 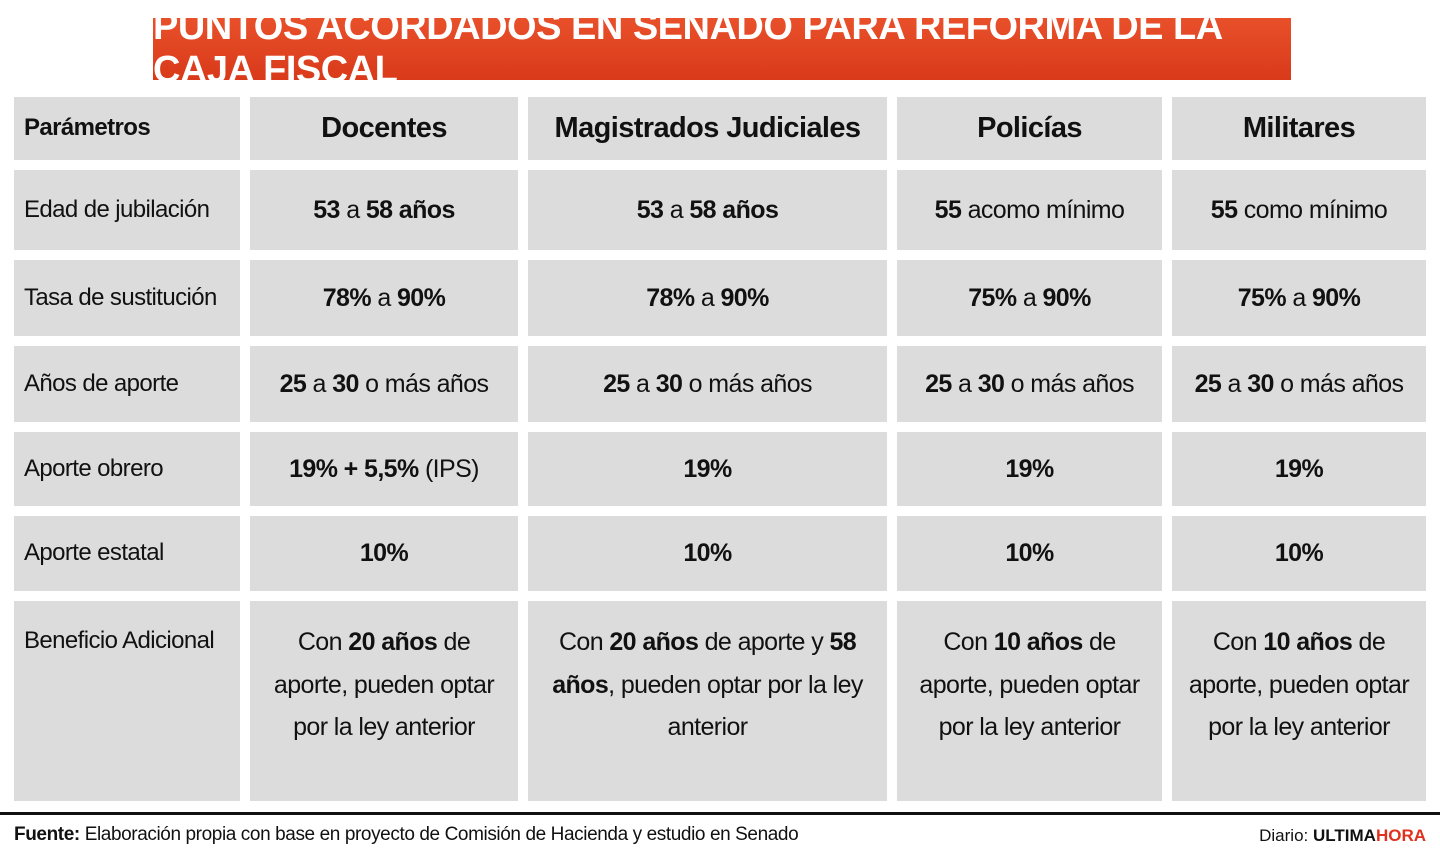 What do you see at coordinates (1338, 383) in the screenshot?
I see `text-run: o más años` at bounding box center [1338, 383].